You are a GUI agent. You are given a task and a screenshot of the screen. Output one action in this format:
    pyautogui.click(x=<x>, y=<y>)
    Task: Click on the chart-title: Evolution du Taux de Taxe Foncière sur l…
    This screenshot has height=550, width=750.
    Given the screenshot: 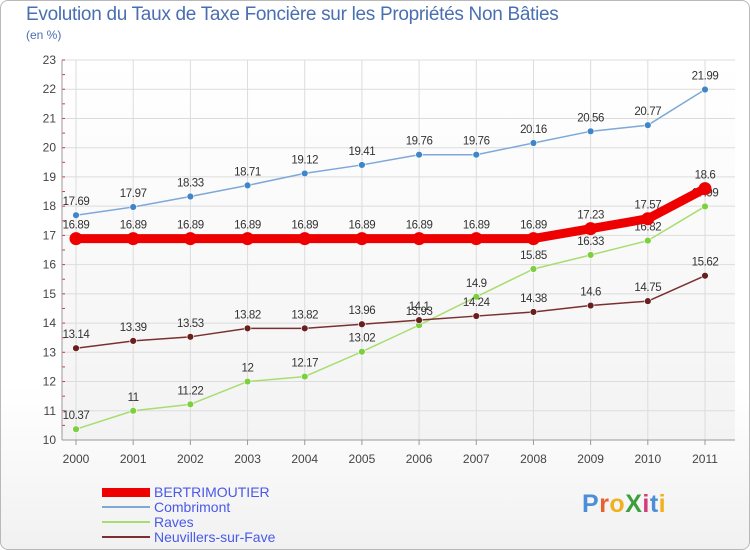 What is the action you would take?
    pyautogui.click(x=292, y=14)
    